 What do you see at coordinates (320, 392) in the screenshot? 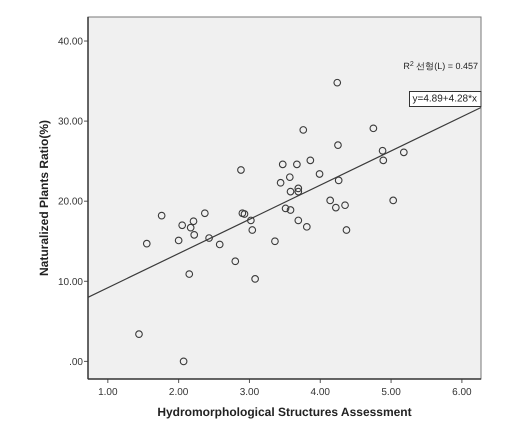
I see `x-tick-label: 4.00` at bounding box center [320, 392].